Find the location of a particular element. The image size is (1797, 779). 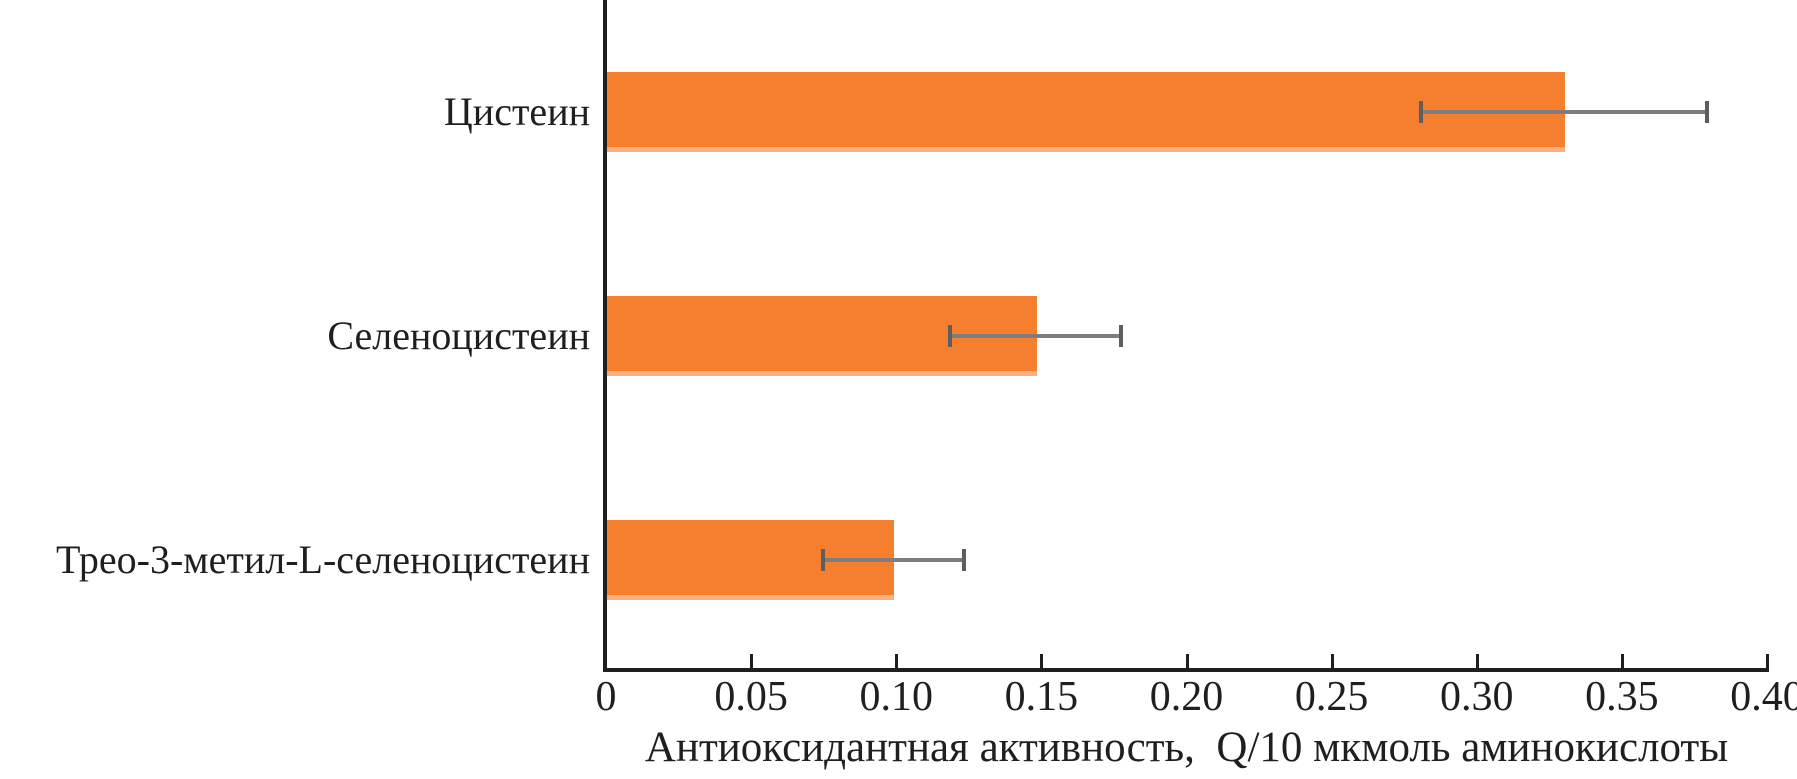

x-axis-tick-label: 0.25 is located at coordinates (1331, 697).